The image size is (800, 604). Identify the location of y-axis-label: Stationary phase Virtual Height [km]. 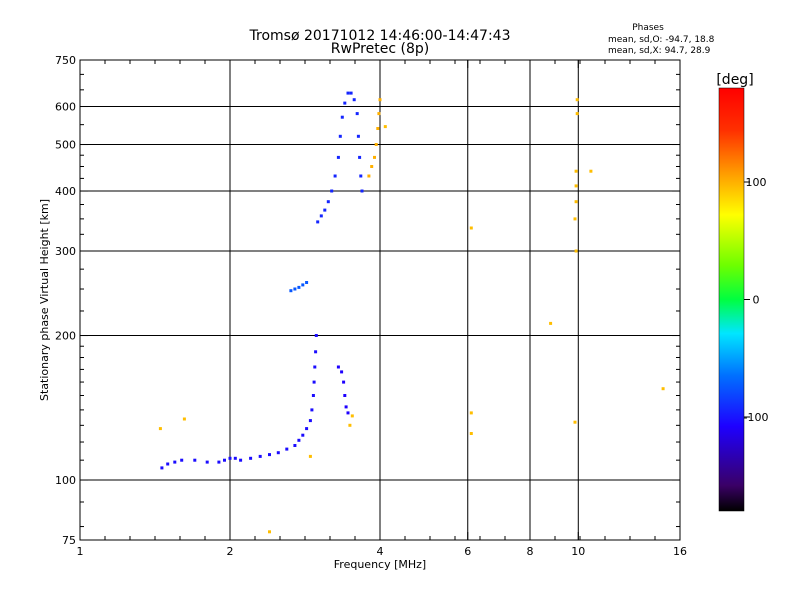
(44, 300).